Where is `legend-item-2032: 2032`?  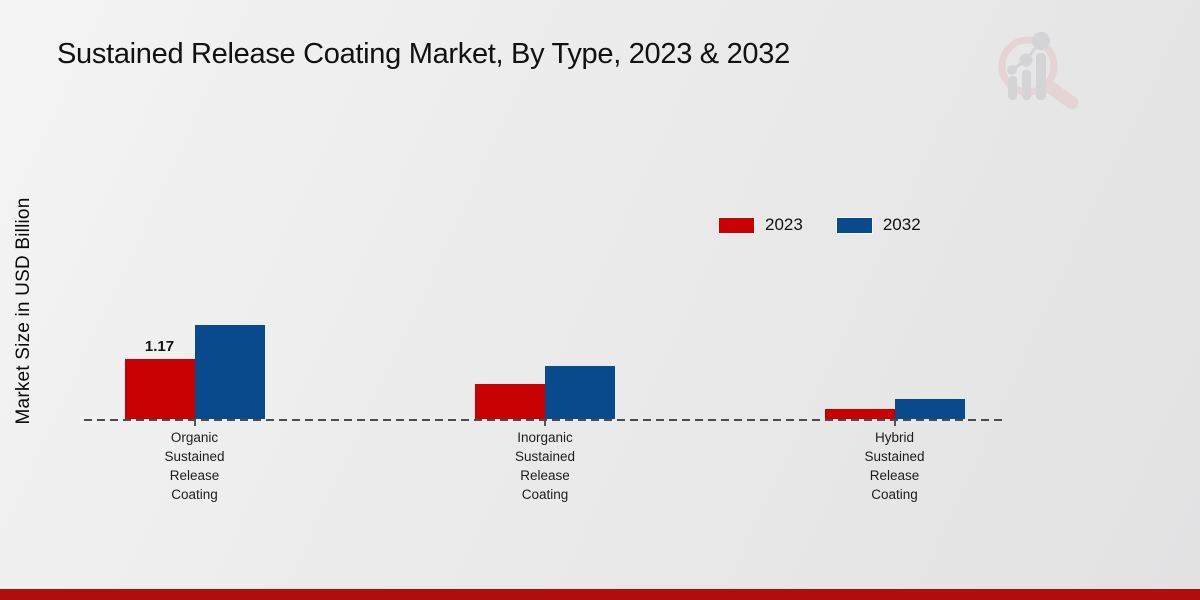 legend-item-2032: 2032 is located at coordinates (878, 225).